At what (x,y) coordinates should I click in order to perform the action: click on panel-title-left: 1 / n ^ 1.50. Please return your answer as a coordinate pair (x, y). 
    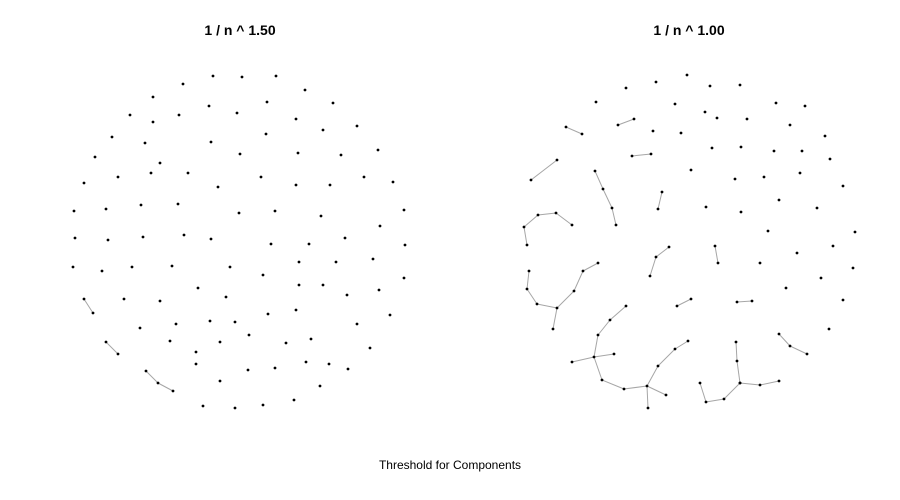
    Looking at the image, I should click on (239, 30).